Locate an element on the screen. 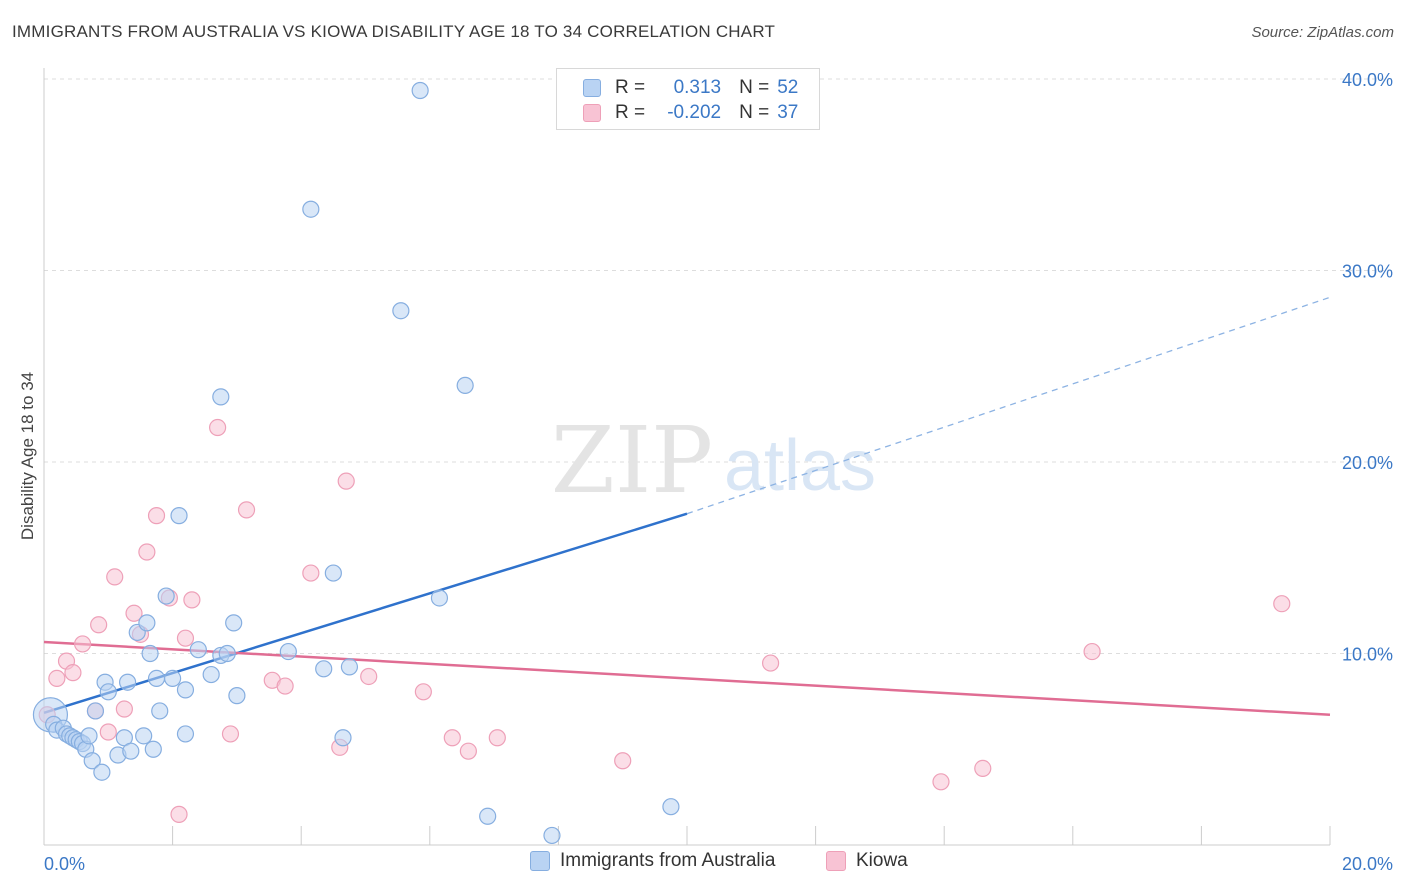 This screenshot has height=892, width=1406. x-tick-label-max: 20.0% is located at coordinates (1367, 864).